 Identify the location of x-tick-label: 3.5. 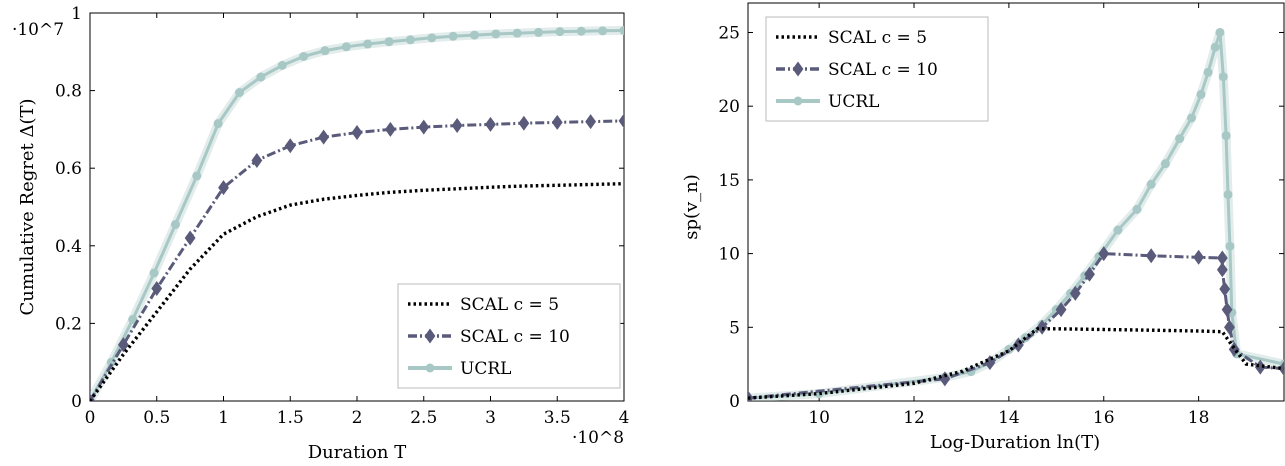
(557, 418).